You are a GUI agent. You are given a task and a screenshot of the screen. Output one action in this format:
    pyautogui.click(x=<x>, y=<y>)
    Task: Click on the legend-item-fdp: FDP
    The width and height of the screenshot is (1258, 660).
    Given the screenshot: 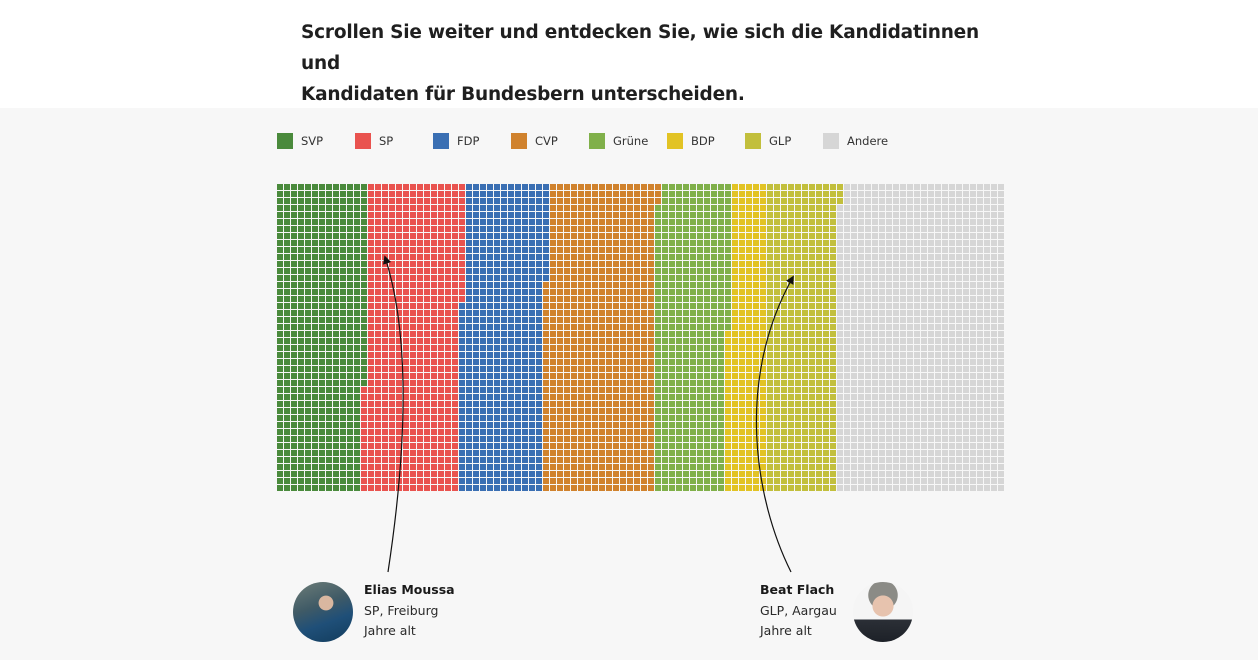 What is the action you would take?
    pyautogui.click(x=472, y=141)
    